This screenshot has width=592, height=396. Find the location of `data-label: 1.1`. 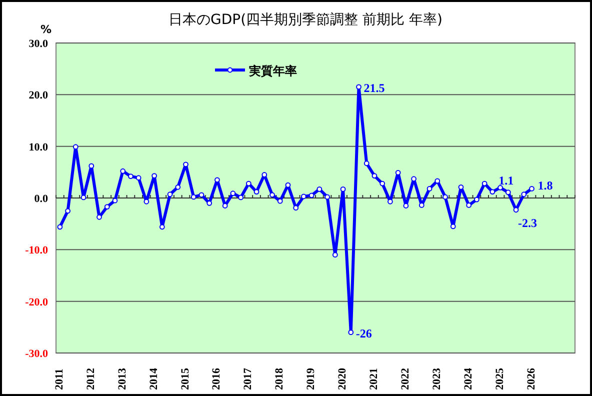

data-label: 1.1 is located at coordinates (506, 180).